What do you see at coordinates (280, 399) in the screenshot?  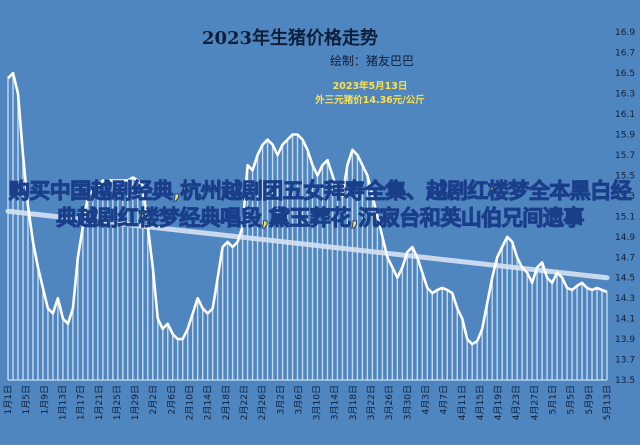 I see `x-tick-label: 3月2日` at bounding box center [280, 399].